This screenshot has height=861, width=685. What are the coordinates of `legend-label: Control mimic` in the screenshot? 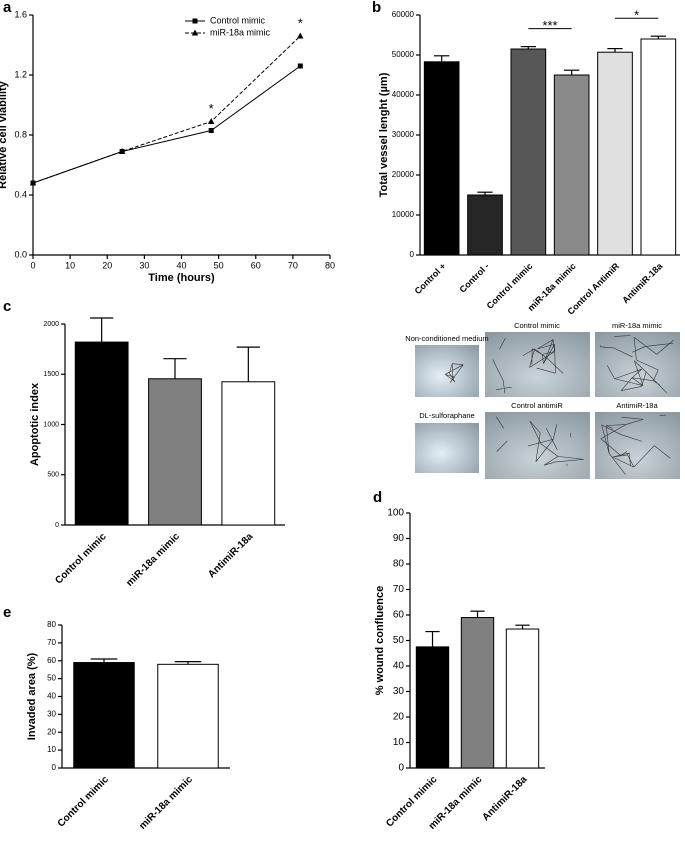 It's located at (238, 20).